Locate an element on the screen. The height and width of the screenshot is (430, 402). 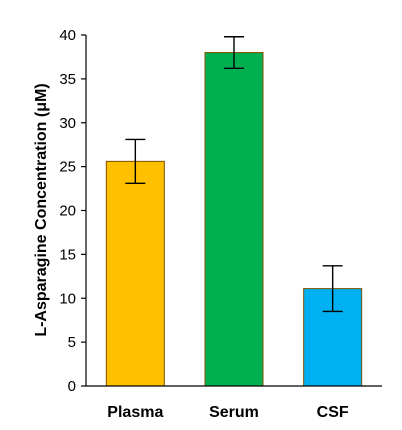
y-axis-title: L-Asparagine Concentration (μM) is located at coordinates (41, 209).